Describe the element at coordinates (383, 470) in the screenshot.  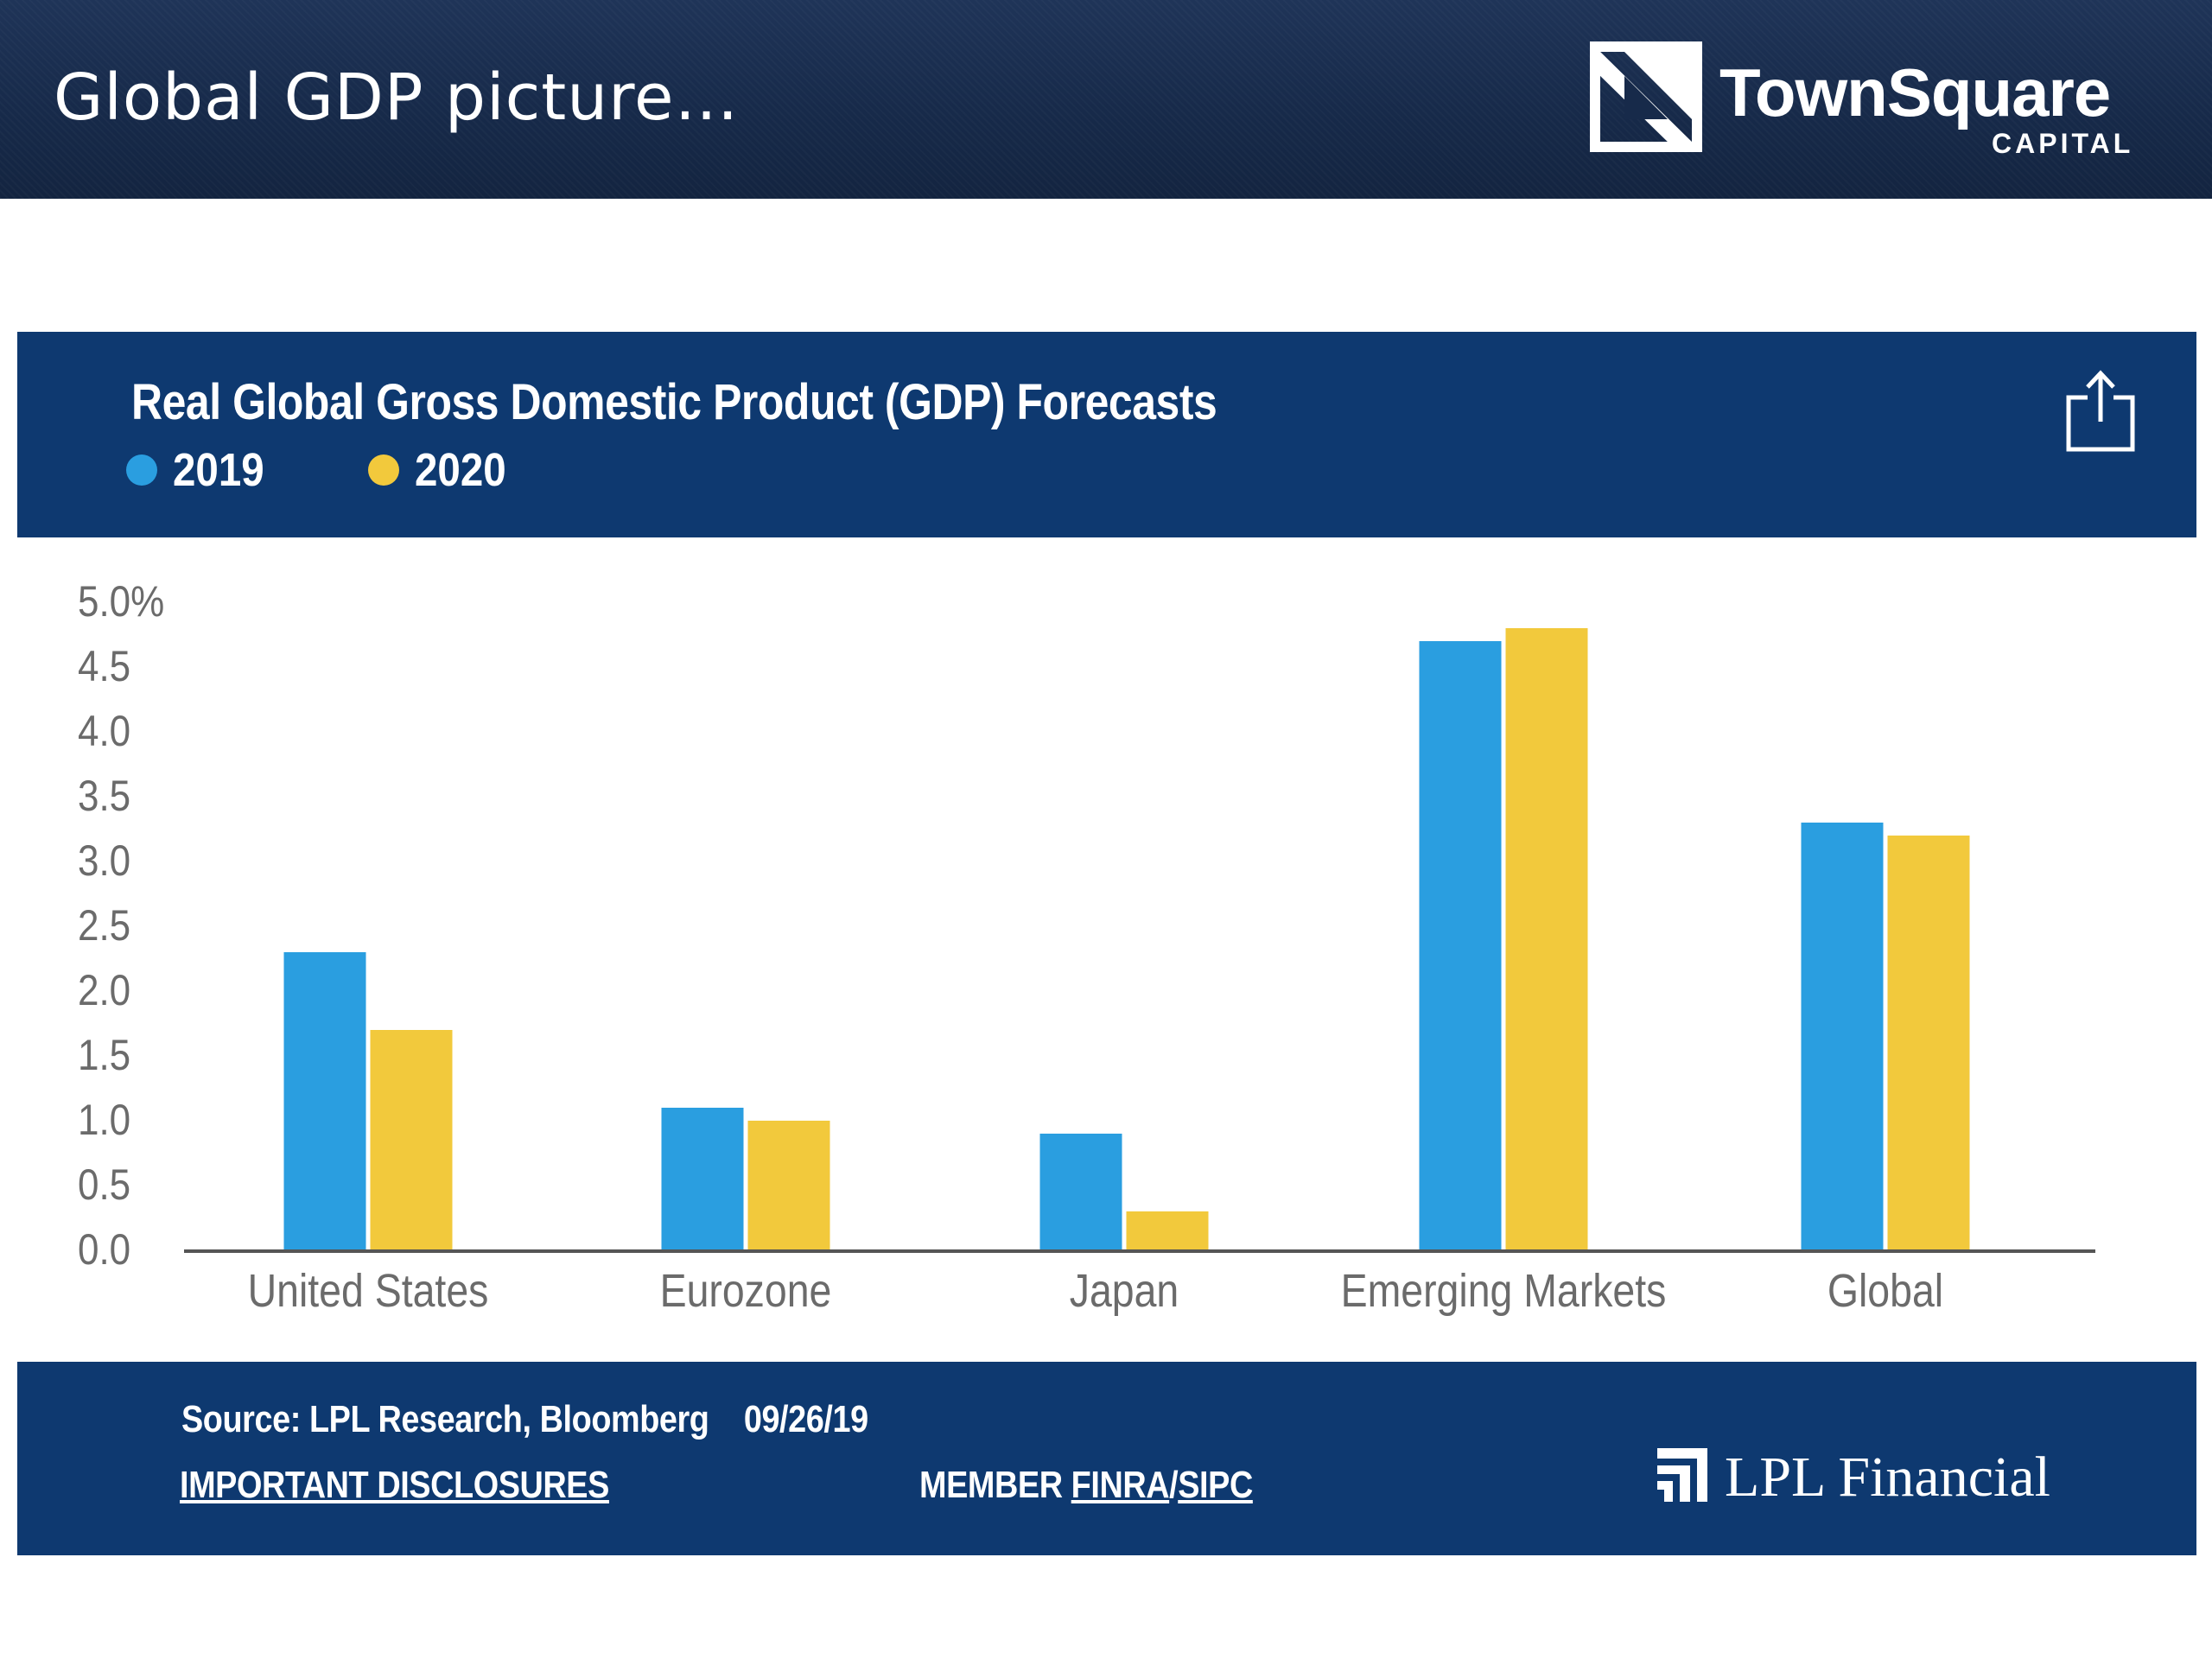
I see `legend-dot-2020` at that location.